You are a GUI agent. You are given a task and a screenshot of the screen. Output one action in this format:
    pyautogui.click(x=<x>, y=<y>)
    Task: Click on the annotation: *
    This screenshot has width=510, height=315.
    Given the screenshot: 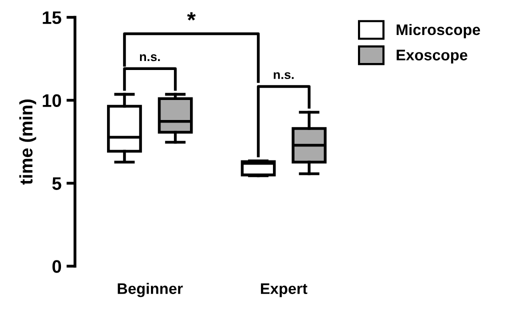 What is the action you would take?
    pyautogui.click(x=191, y=16)
    